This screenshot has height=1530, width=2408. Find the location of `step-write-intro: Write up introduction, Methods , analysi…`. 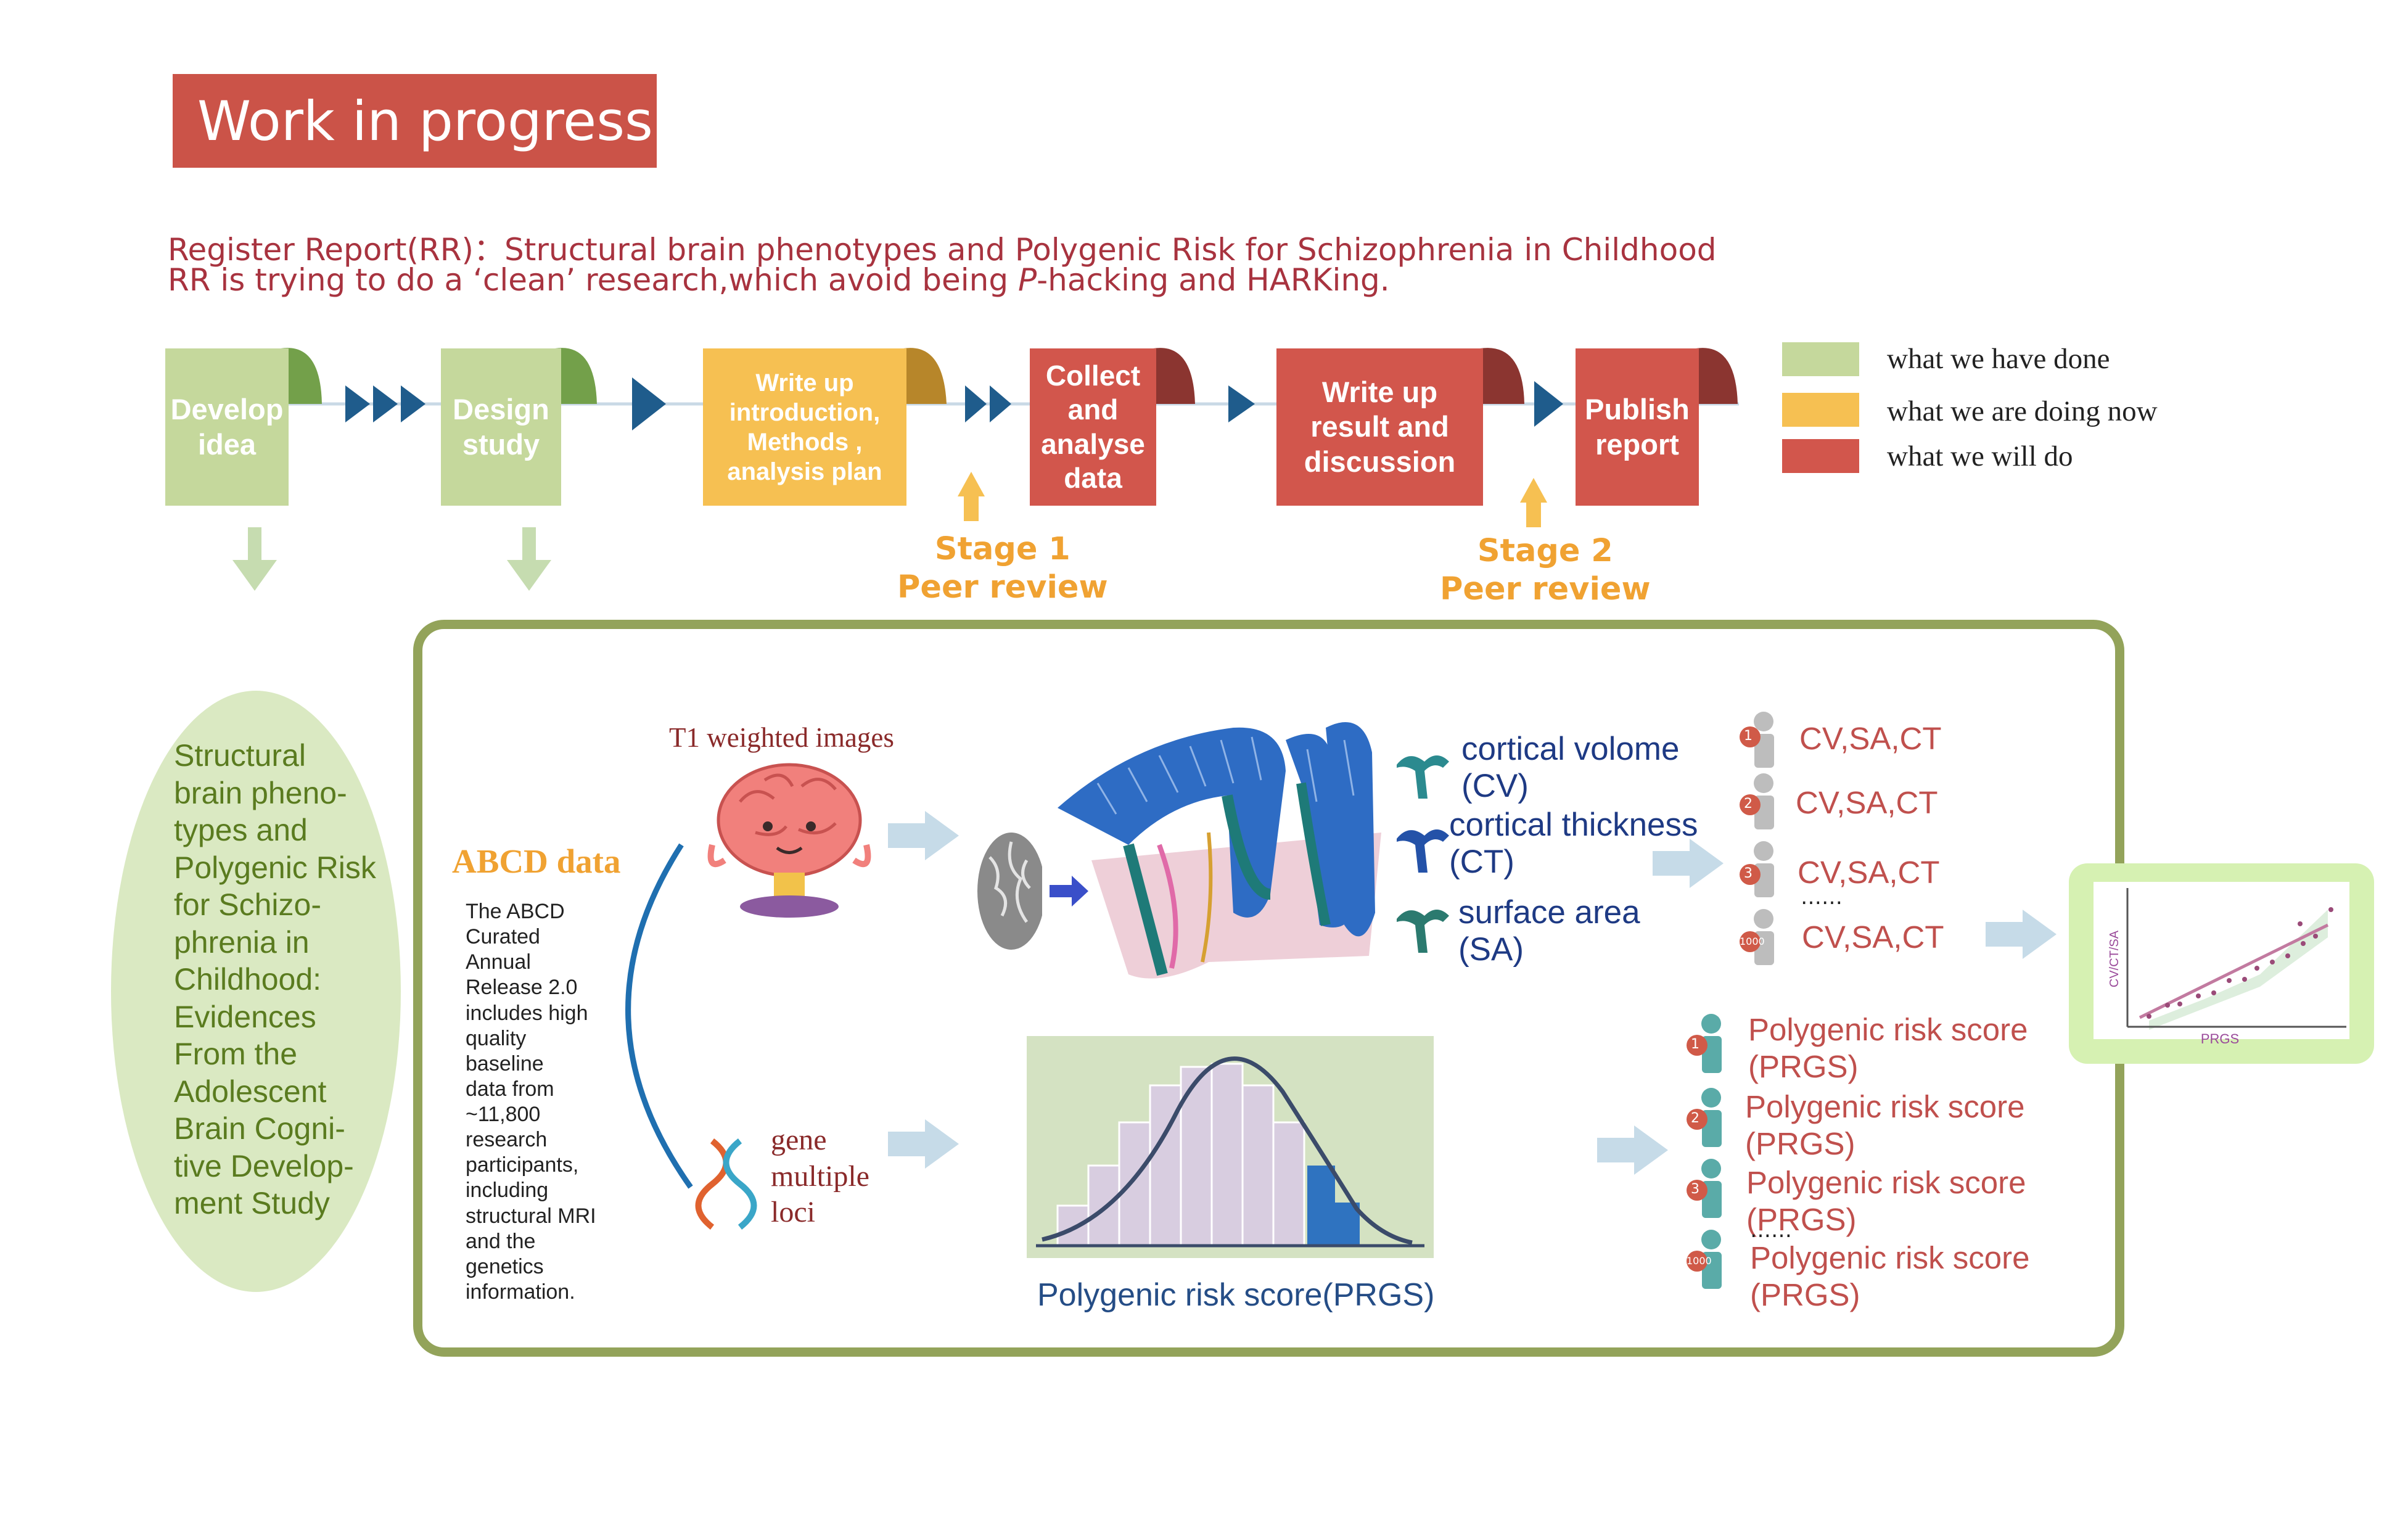

step-write-intro: Write up introduction, Methods , analysi… is located at coordinates (804, 427).